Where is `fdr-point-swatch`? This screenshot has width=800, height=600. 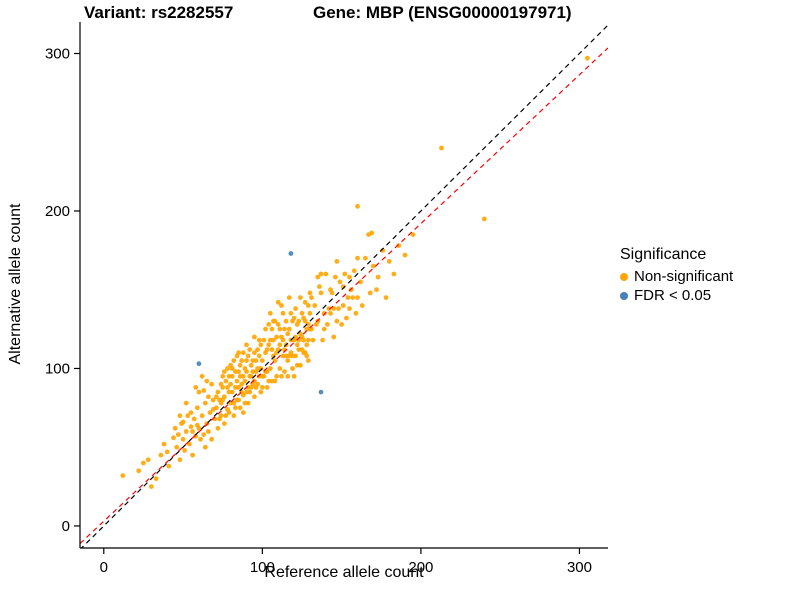
fdr-point-swatch is located at coordinates (624, 295).